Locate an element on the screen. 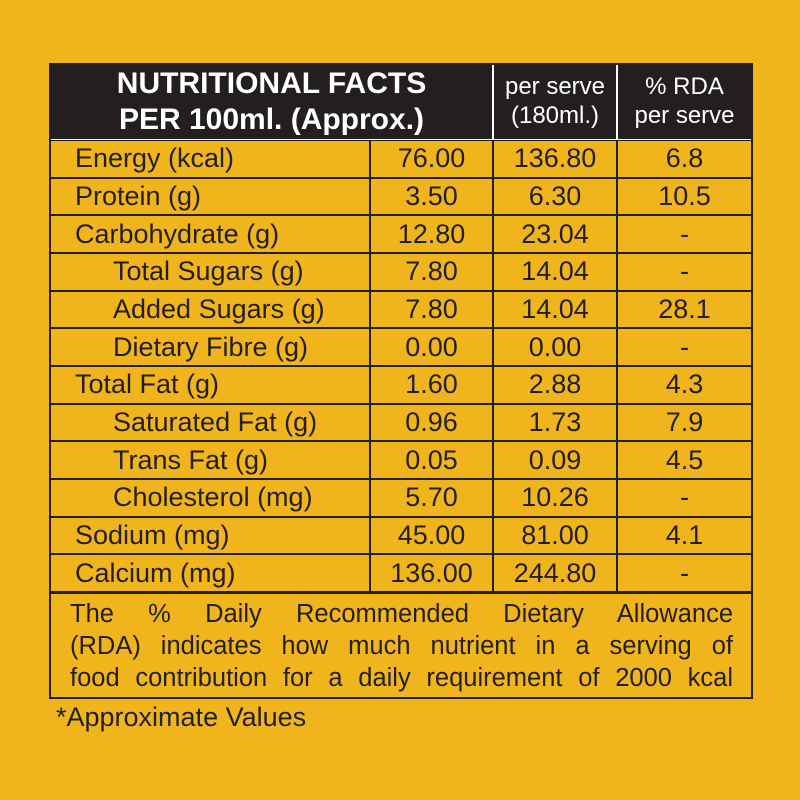 Image resolution: width=800 pixels, height=800 pixels. nutrient-value: 136.80 is located at coordinates (555, 159).